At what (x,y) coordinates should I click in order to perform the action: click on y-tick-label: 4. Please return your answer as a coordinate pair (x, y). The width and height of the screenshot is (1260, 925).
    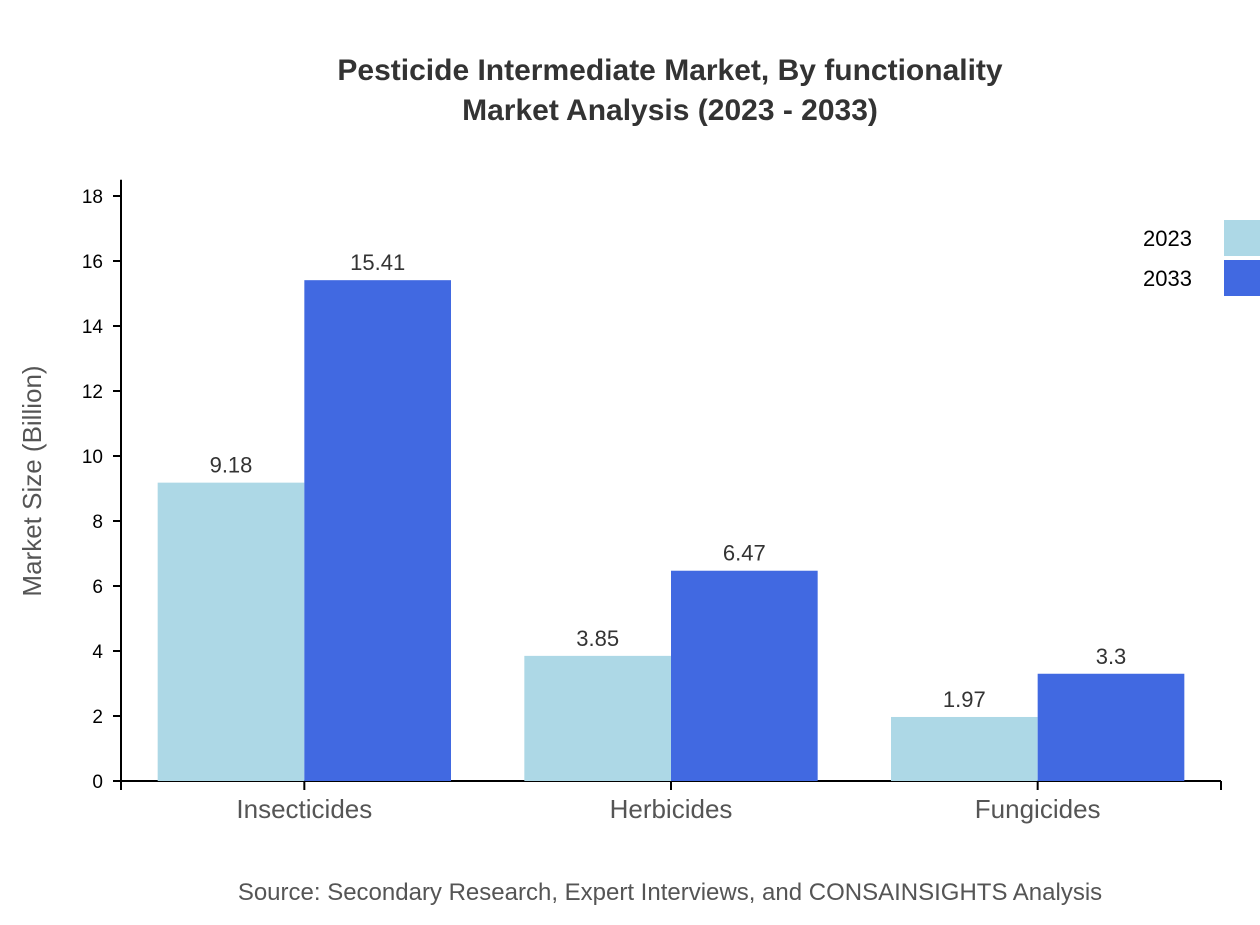
    Looking at the image, I should click on (97, 652).